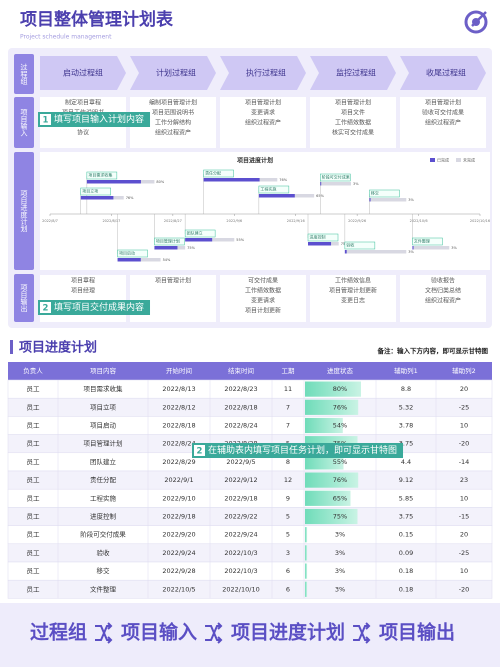 Image resolution: width=500 pixels, height=667 pixels. Describe the element at coordinates (268, 189) in the screenshot. I see `gantt-task-label: 工程实施` at that location.